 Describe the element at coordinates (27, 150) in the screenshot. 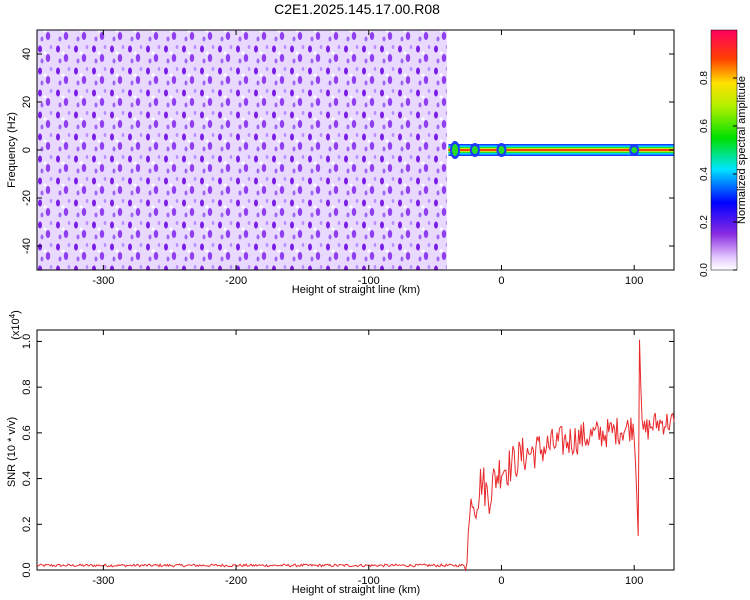

I see `y-tick-label: 0` at that location.